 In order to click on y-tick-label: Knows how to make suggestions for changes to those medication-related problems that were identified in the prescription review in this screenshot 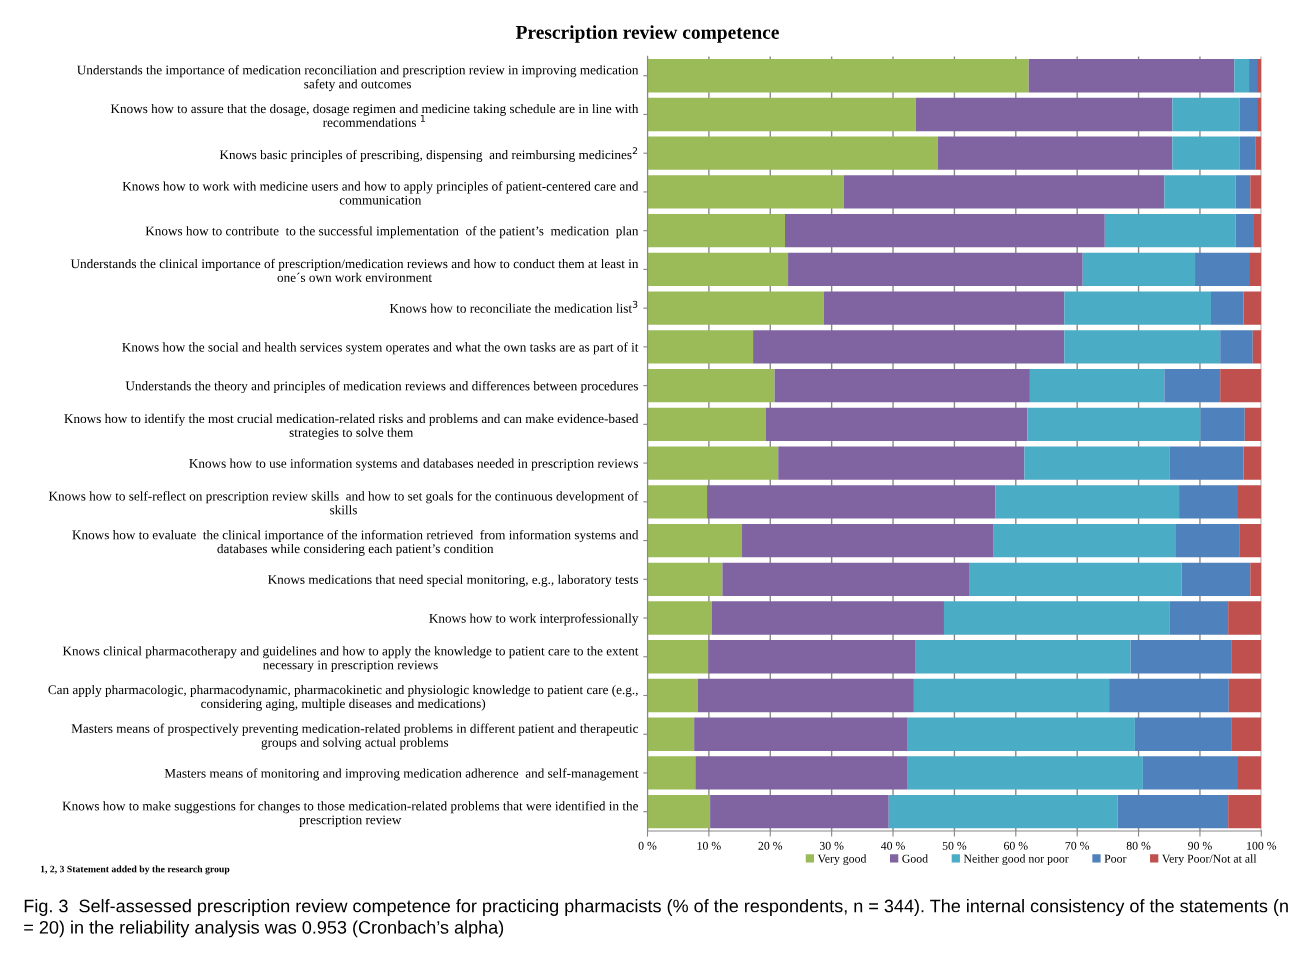, I will do `click(350, 814)`.